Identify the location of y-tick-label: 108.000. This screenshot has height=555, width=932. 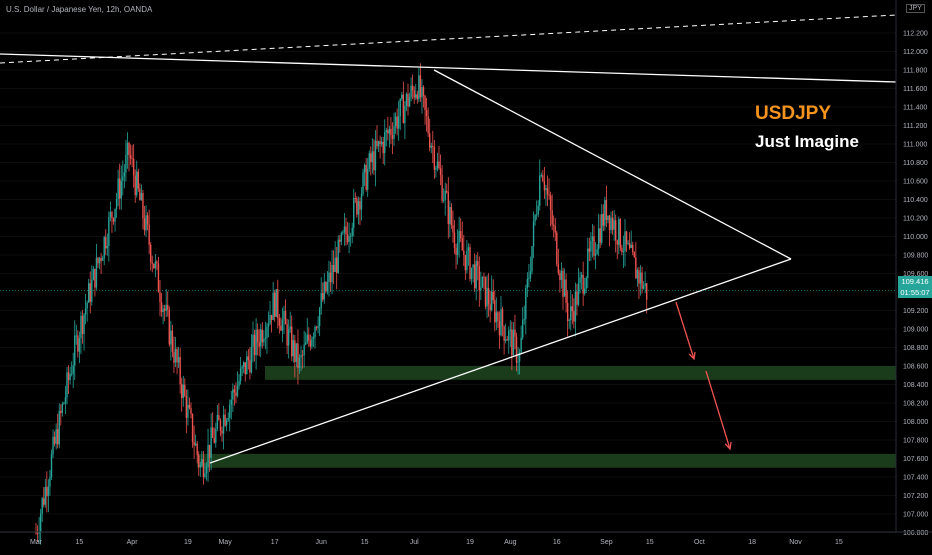
(915, 422).